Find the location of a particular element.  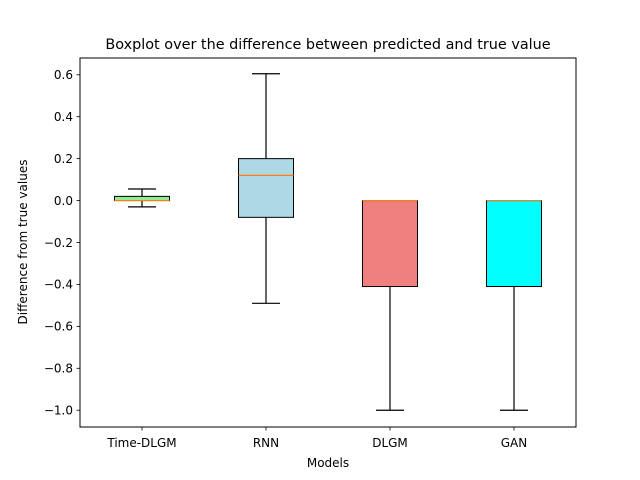

x-tick-label: Time-DLGM is located at coordinates (141, 443).